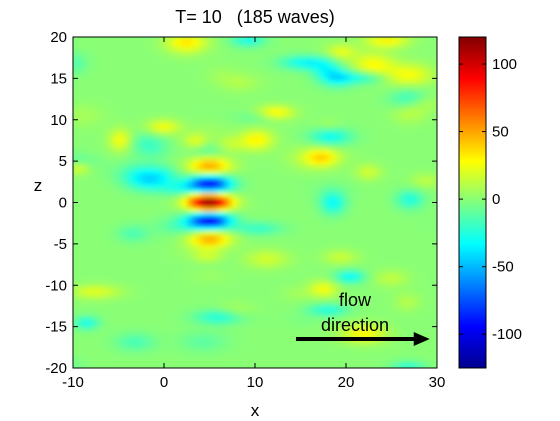 The width and height of the screenshot is (560, 421). Describe the element at coordinates (255, 17) in the screenshot. I see `chart-title: T= 10 (185 waves)` at that location.